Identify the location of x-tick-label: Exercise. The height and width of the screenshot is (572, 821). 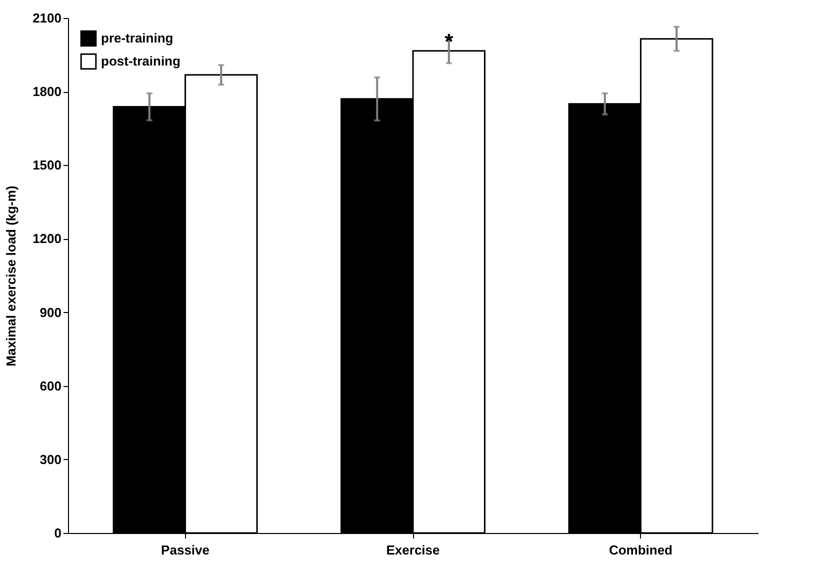
(413, 550).